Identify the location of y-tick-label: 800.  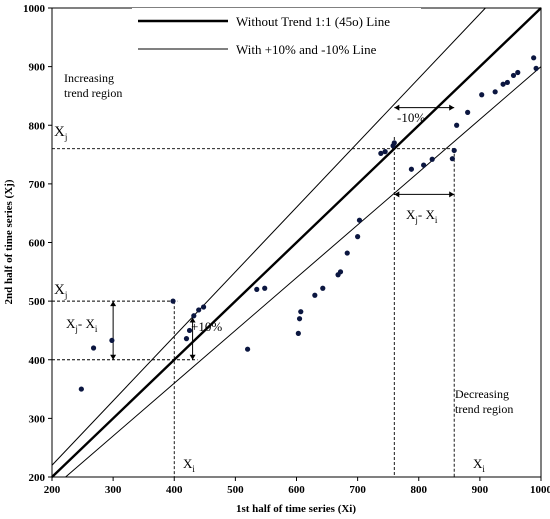
(37, 126).